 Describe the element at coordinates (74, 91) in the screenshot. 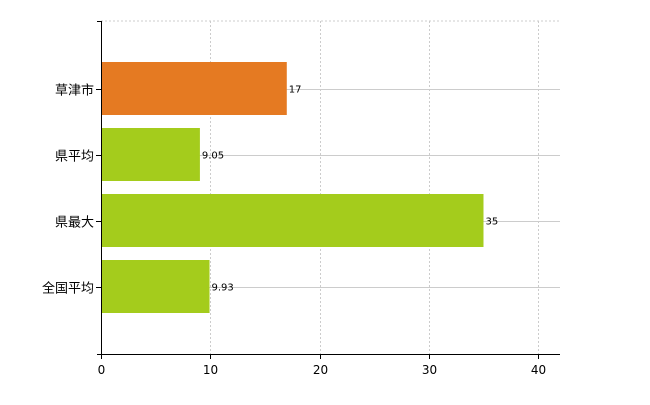

I see `category-label: 草津市` at that location.